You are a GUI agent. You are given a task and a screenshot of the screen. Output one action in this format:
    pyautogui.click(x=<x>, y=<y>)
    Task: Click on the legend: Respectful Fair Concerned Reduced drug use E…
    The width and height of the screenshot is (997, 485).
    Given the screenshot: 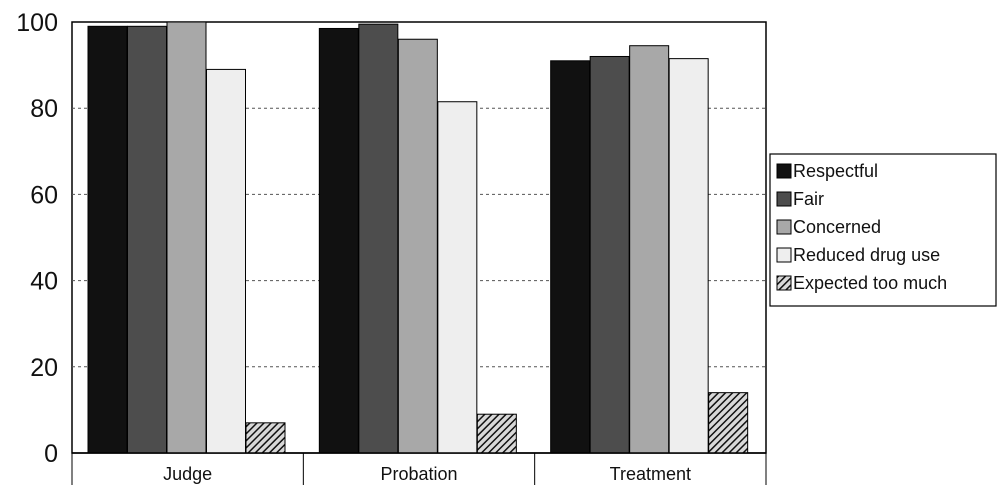 What is the action you would take?
    pyautogui.click(x=883, y=230)
    